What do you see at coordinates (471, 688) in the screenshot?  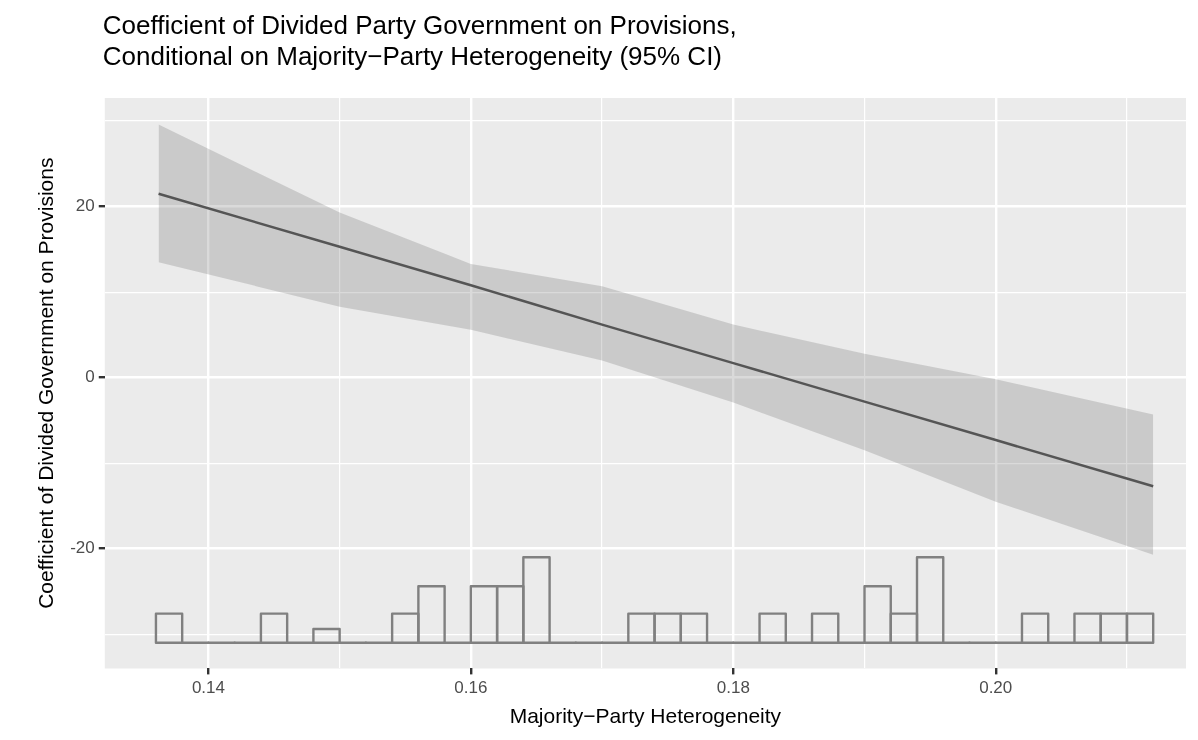 I see `x-tick-label: 0.16` at bounding box center [471, 688].